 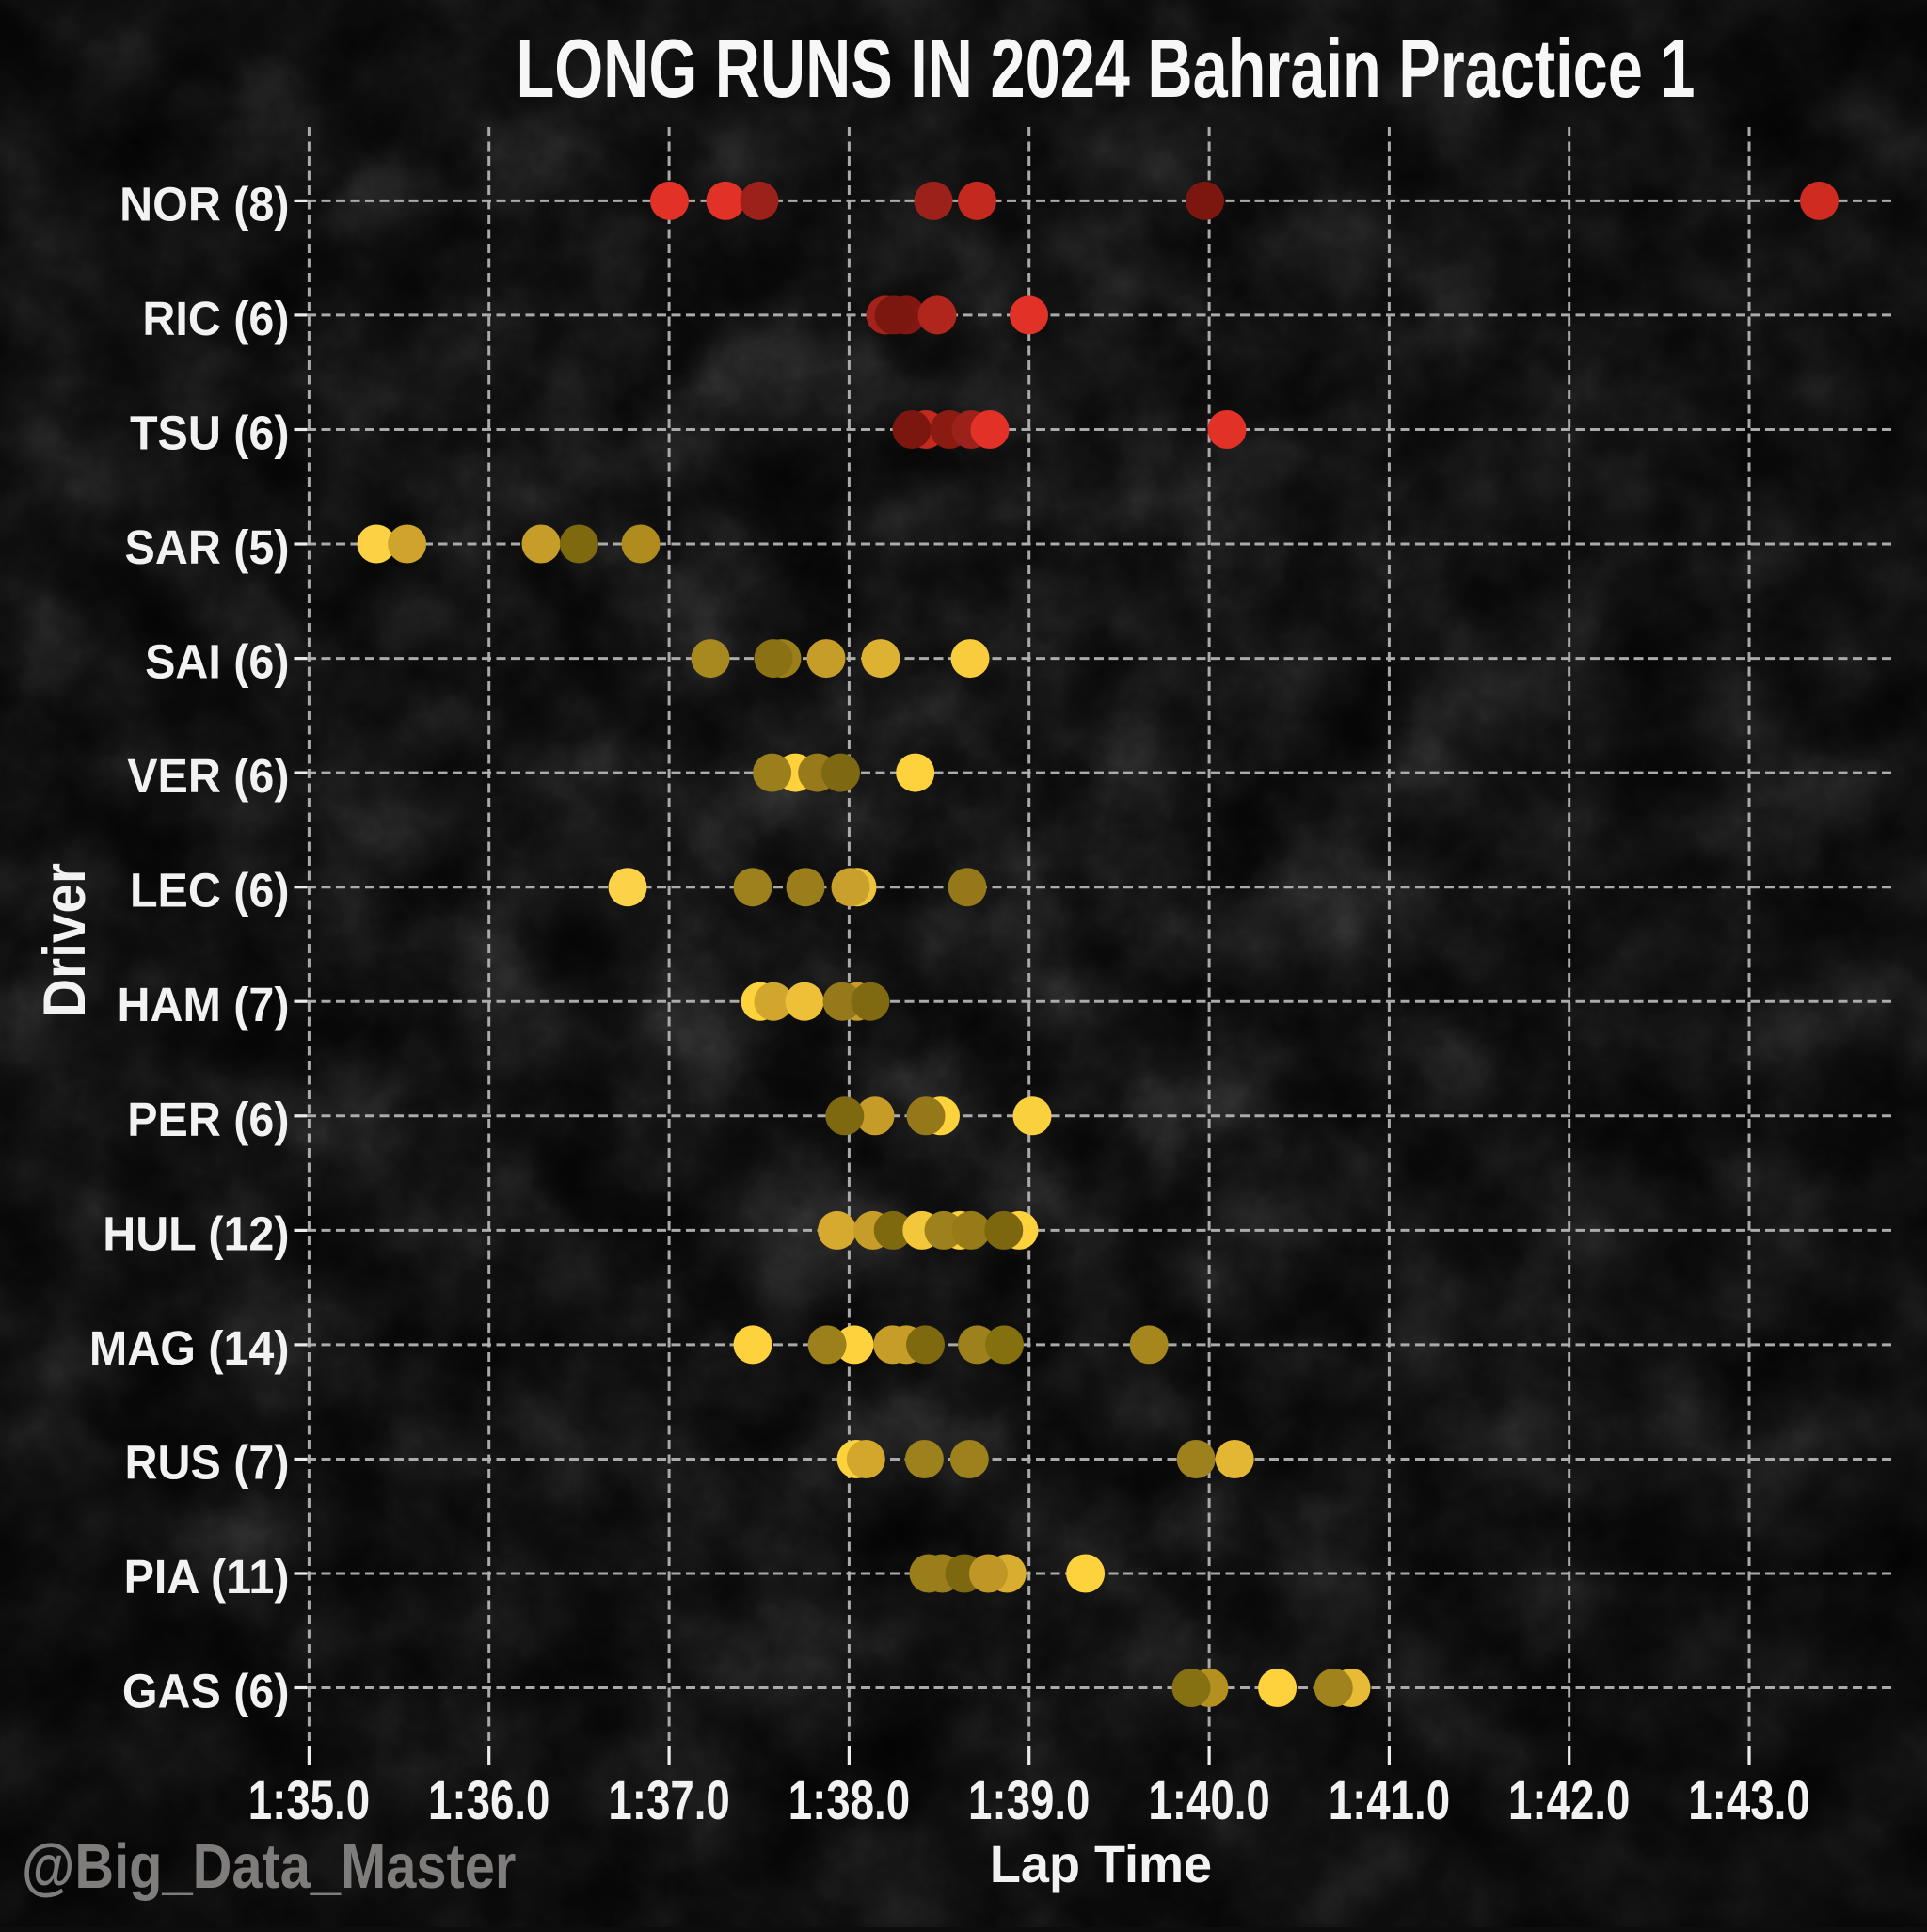 What do you see at coordinates (217, 661) in the screenshot?
I see `svg-text: SAI (6)` at bounding box center [217, 661].